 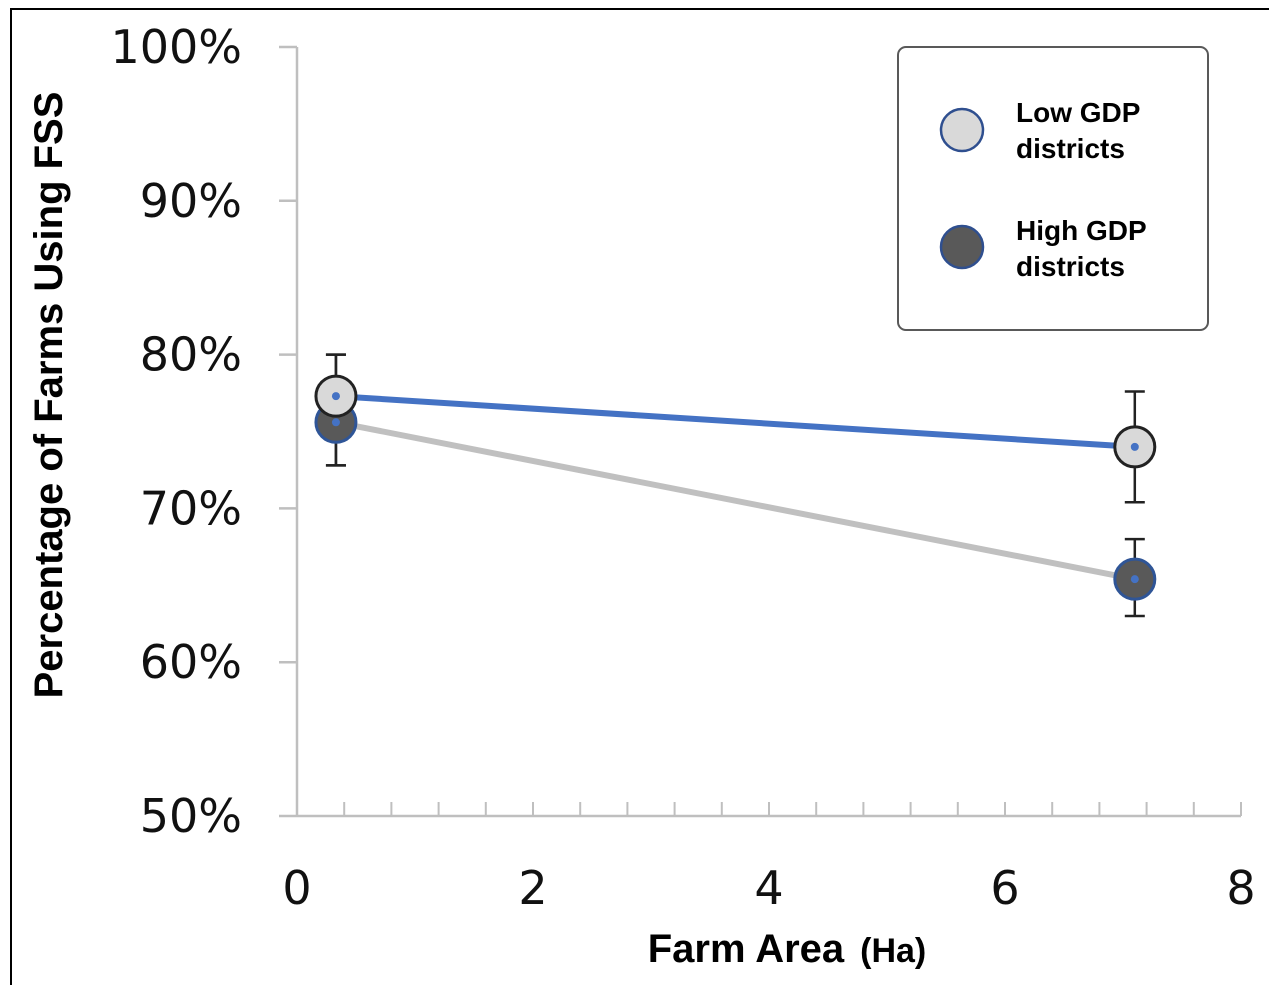 What do you see at coordinates (1070, 148) in the screenshot?
I see `legend-label-low-gdp-line2: districts` at bounding box center [1070, 148].